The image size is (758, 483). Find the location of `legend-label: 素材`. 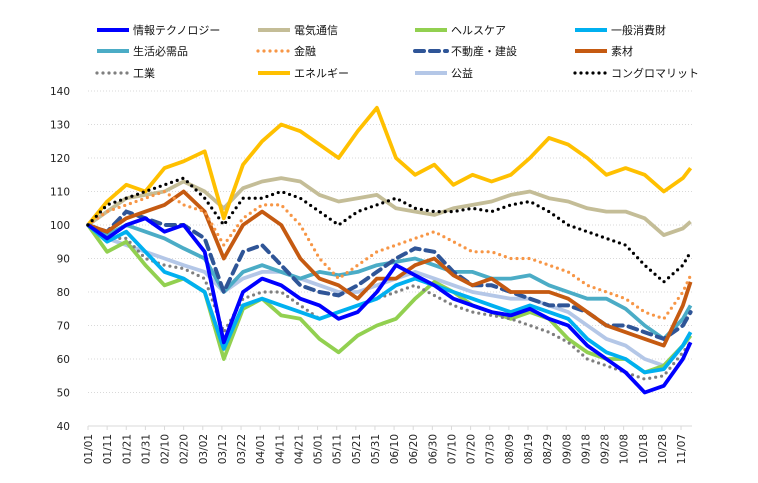

legend-label: 素材 is located at coordinates (622, 51).